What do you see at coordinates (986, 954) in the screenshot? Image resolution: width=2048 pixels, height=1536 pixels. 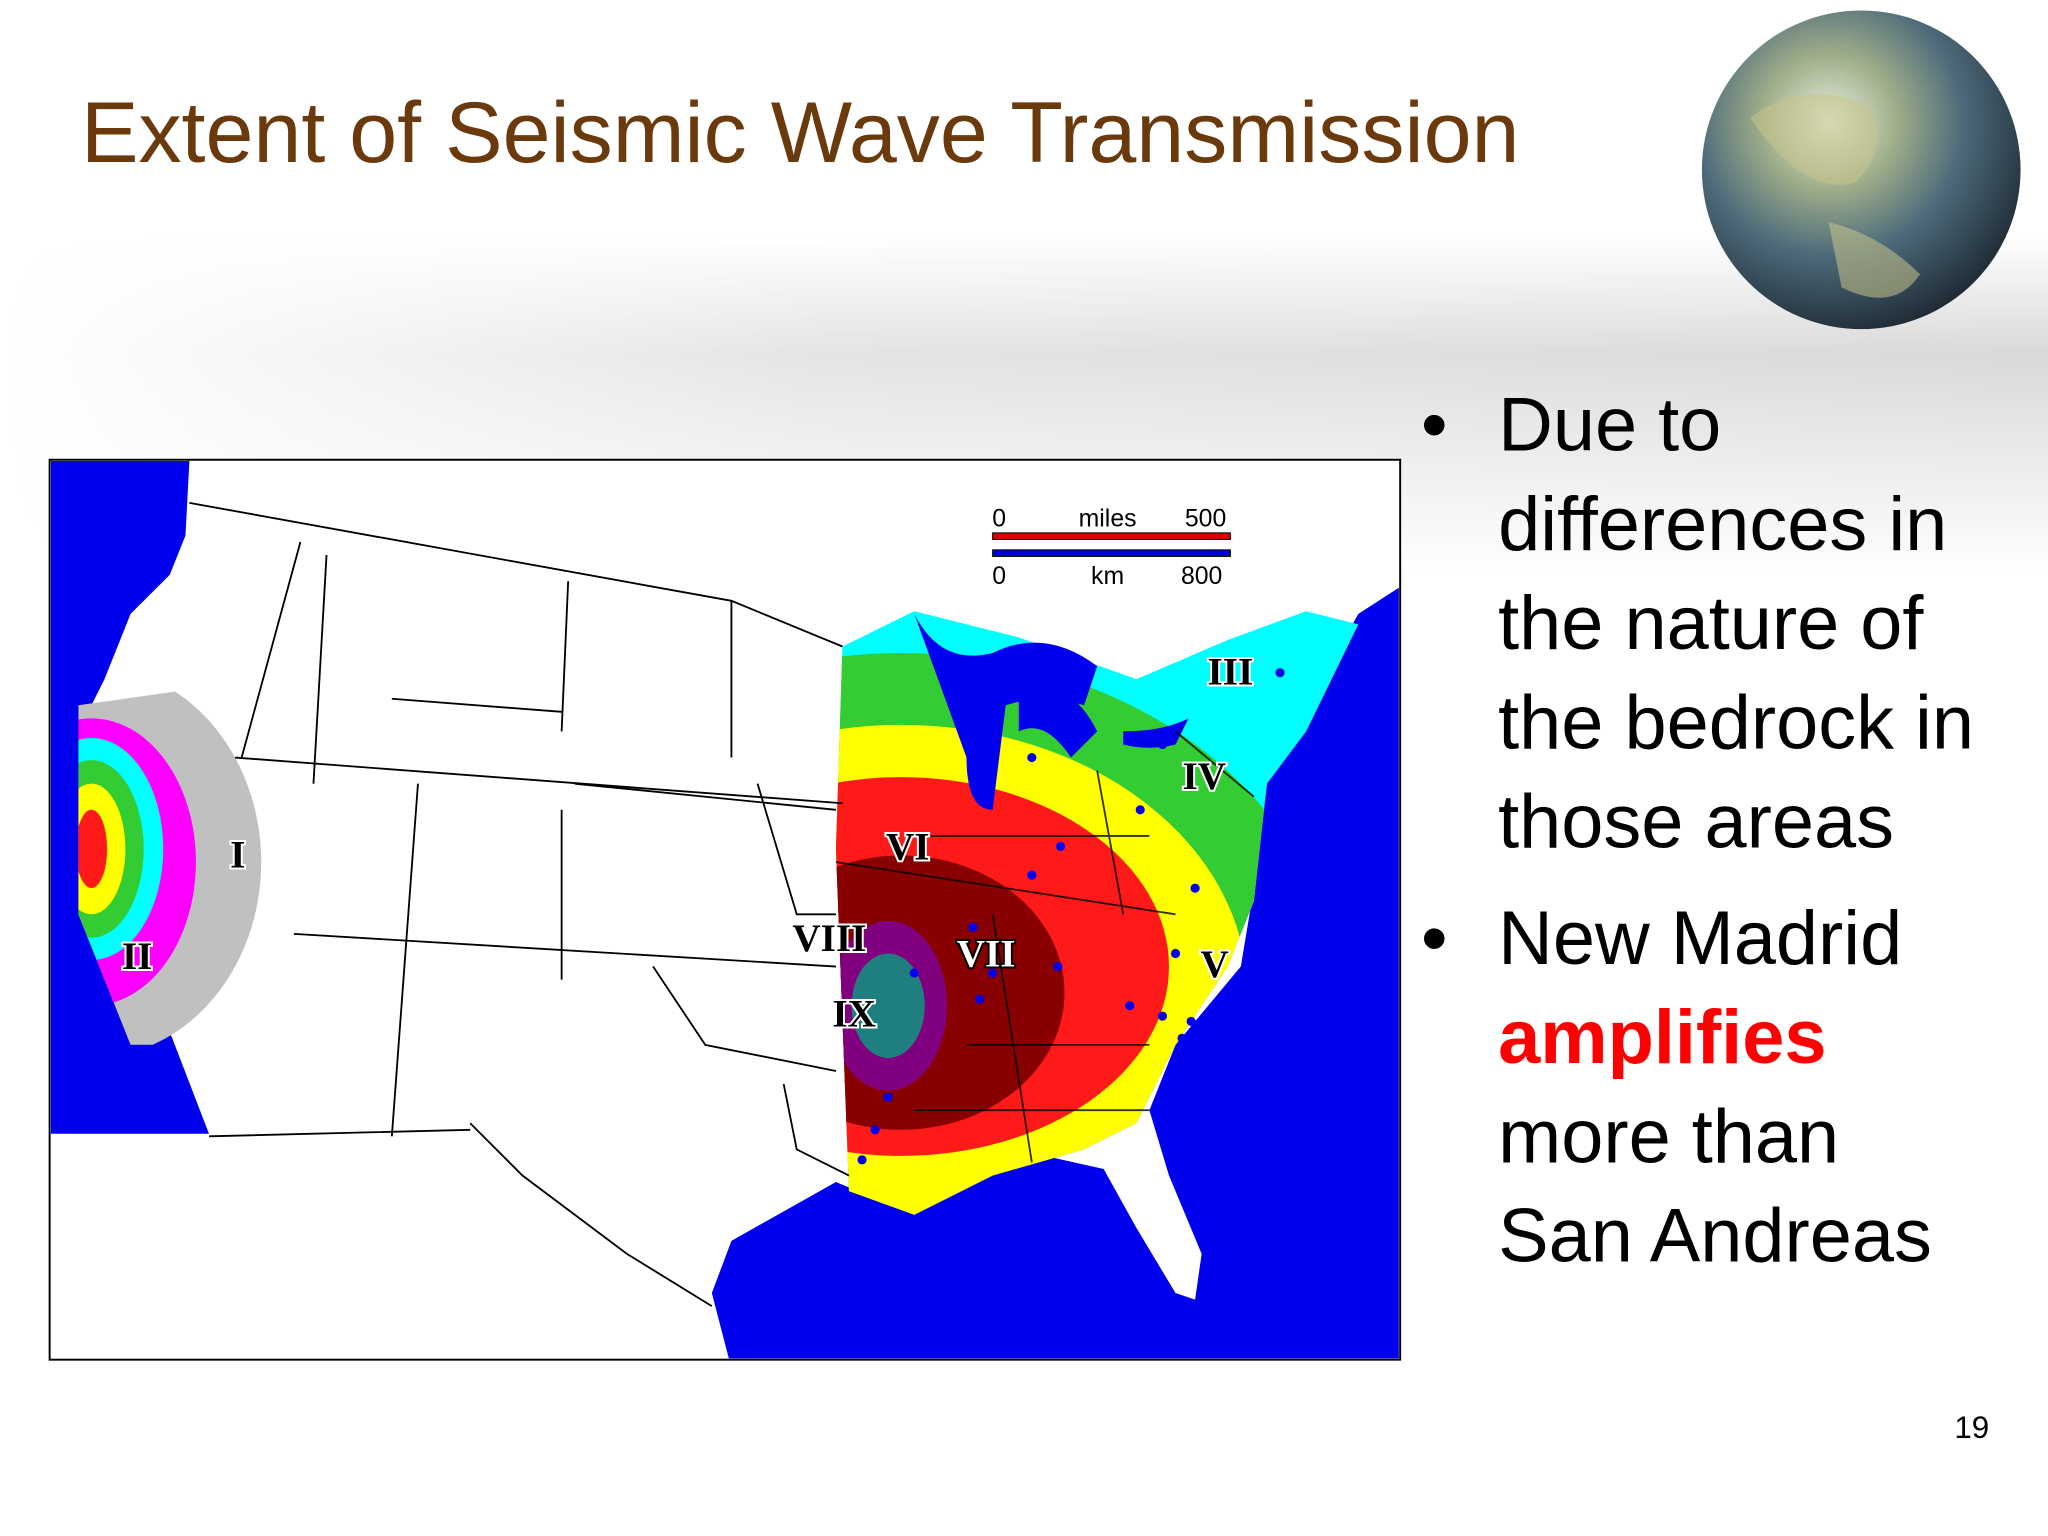 I see `zone-label: VII` at bounding box center [986, 954].